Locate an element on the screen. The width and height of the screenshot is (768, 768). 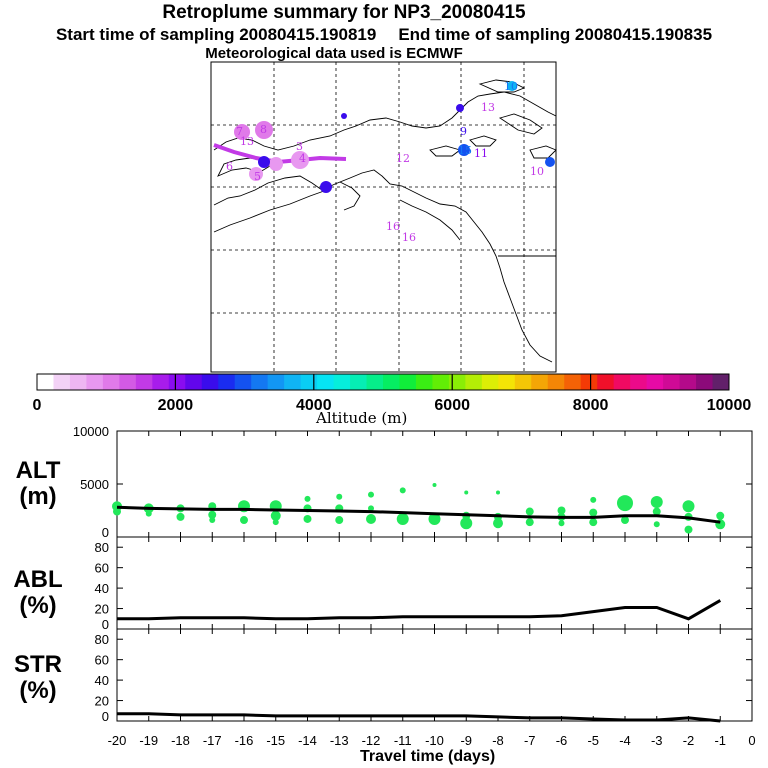
x-tick-label: -1 is located at coordinates (720, 740).